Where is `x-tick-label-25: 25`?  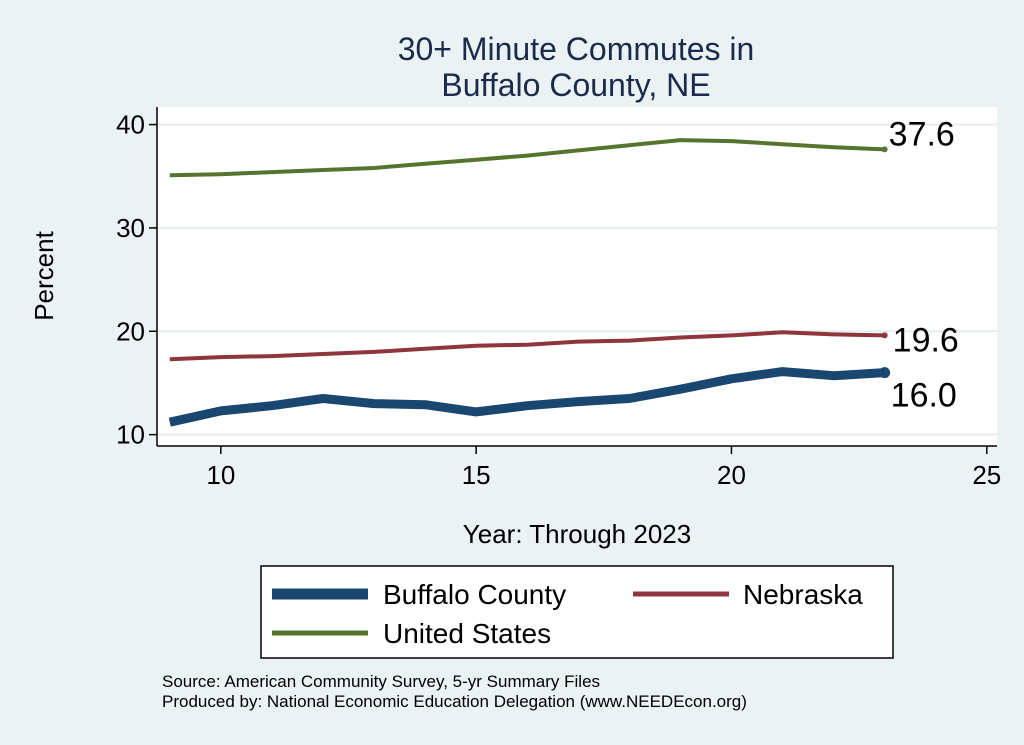
x-tick-label-25: 25 is located at coordinates (986, 475).